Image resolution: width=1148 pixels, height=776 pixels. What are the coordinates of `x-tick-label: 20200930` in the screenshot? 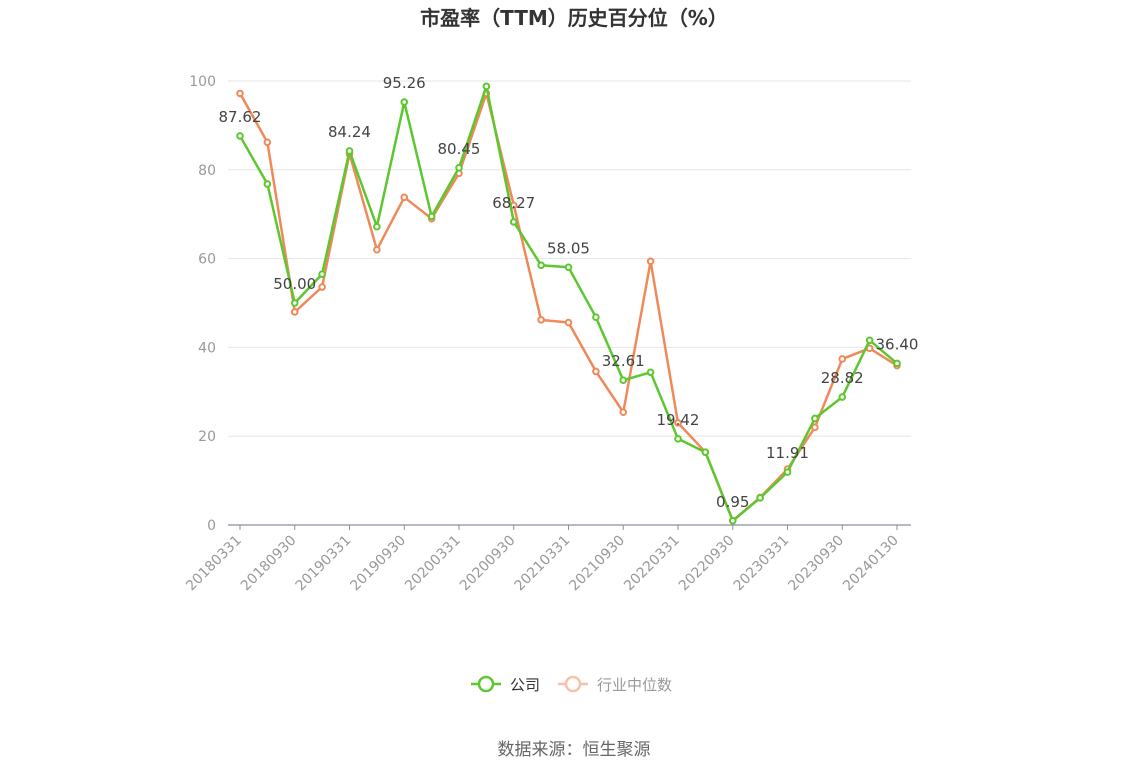 It's located at (488, 564).